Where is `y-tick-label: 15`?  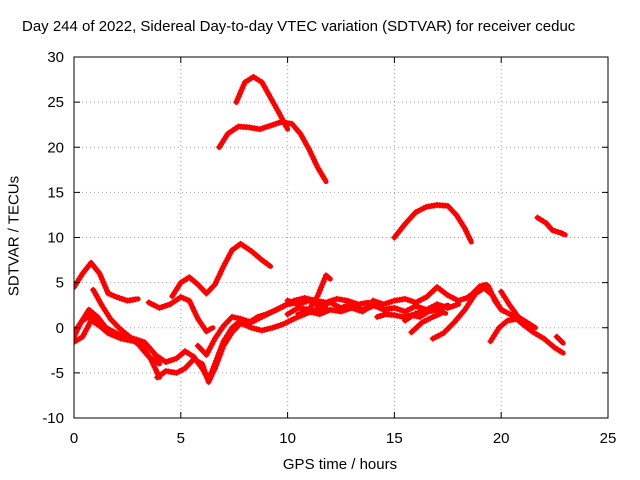 y-tick-label: 15 is located at coordinates (55, 192).